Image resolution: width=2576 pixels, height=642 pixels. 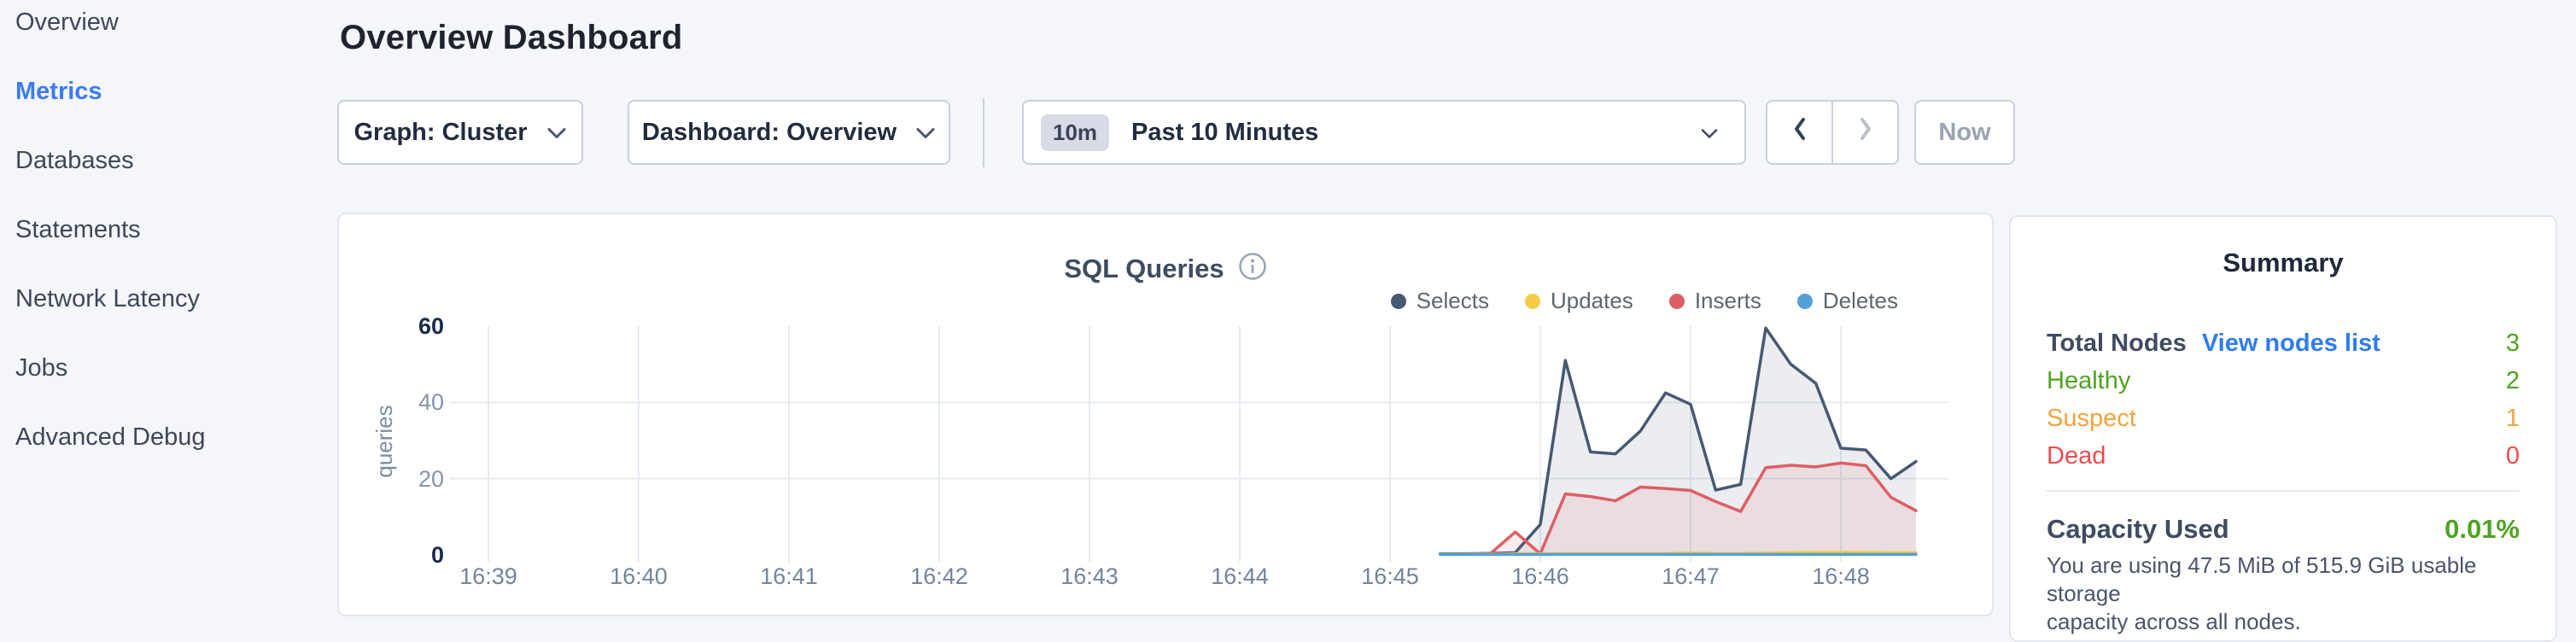 What do you see at coordinates (1225, 132) in the screenshot?
I see `time-range-label: Past 10 Minutes` at bounding box center [1225, 132].